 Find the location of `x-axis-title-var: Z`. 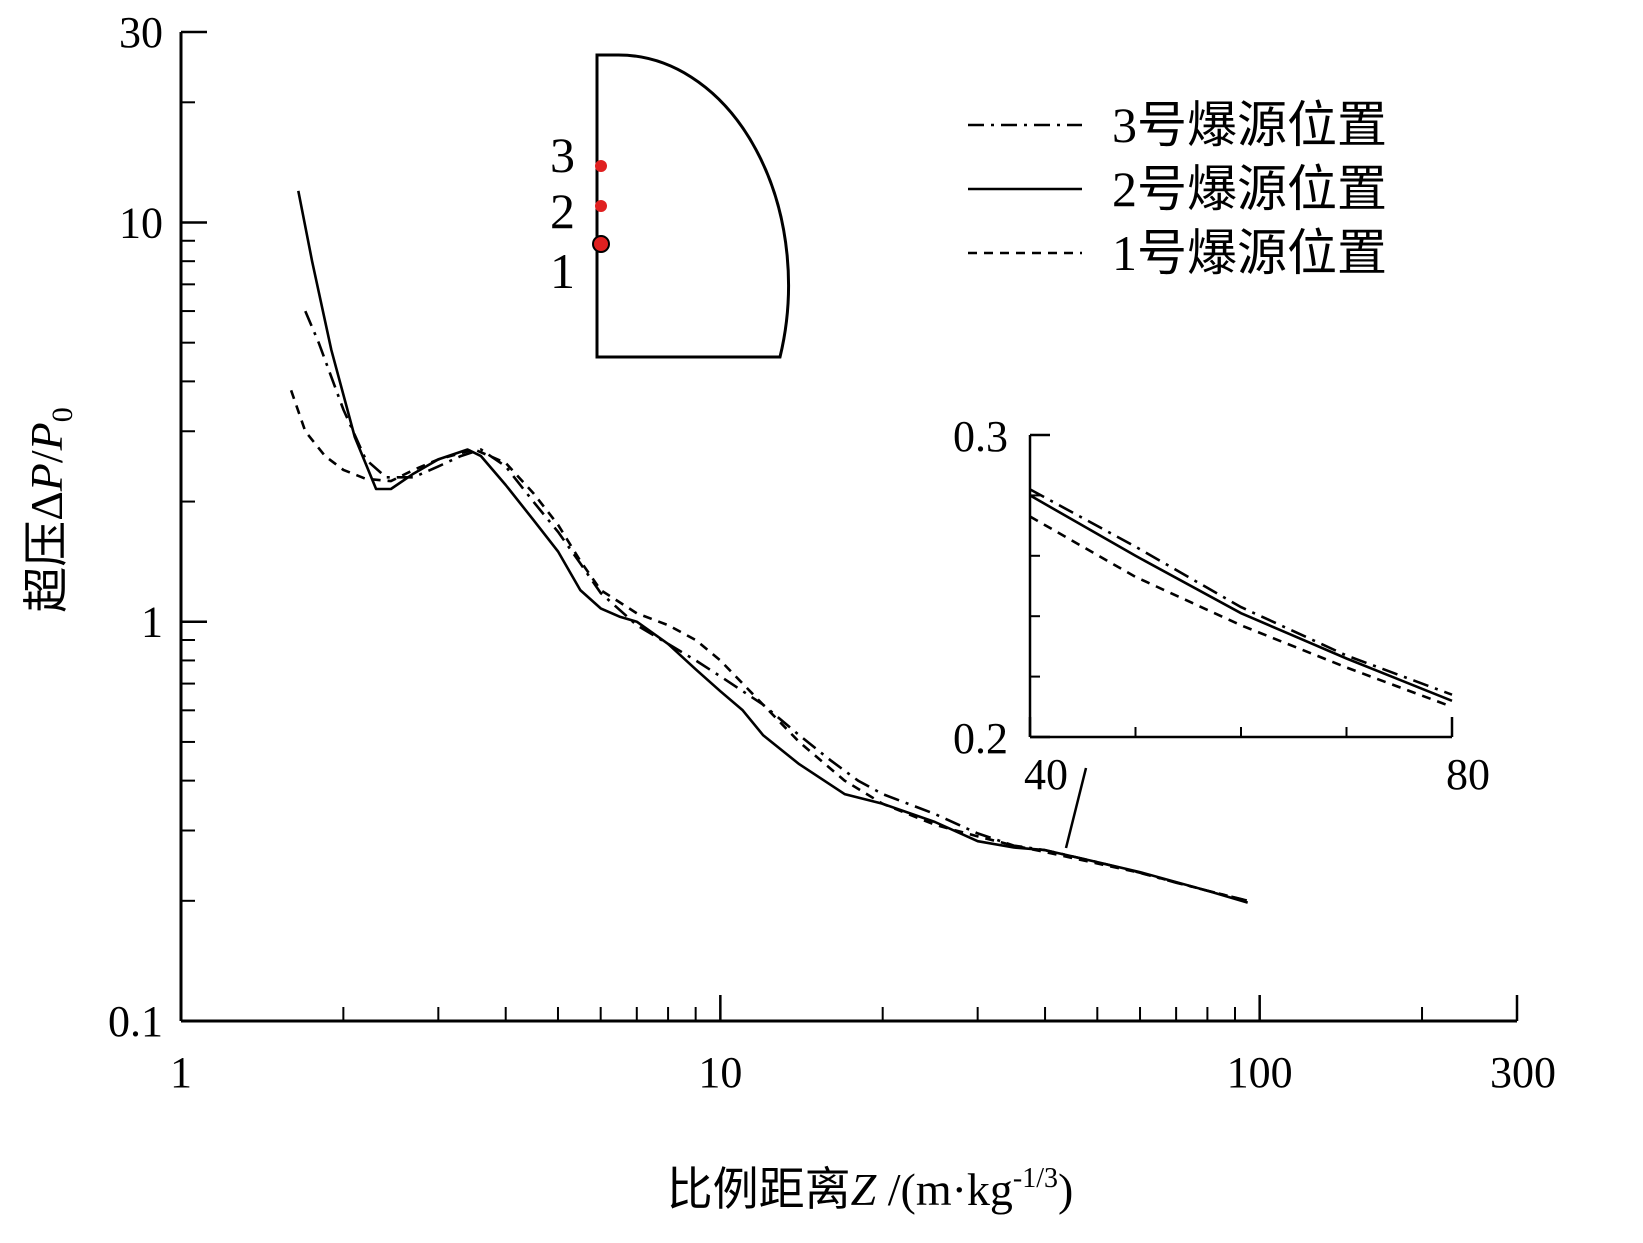

x-axis-title-var: Z is located at coordinates (864, 1189).